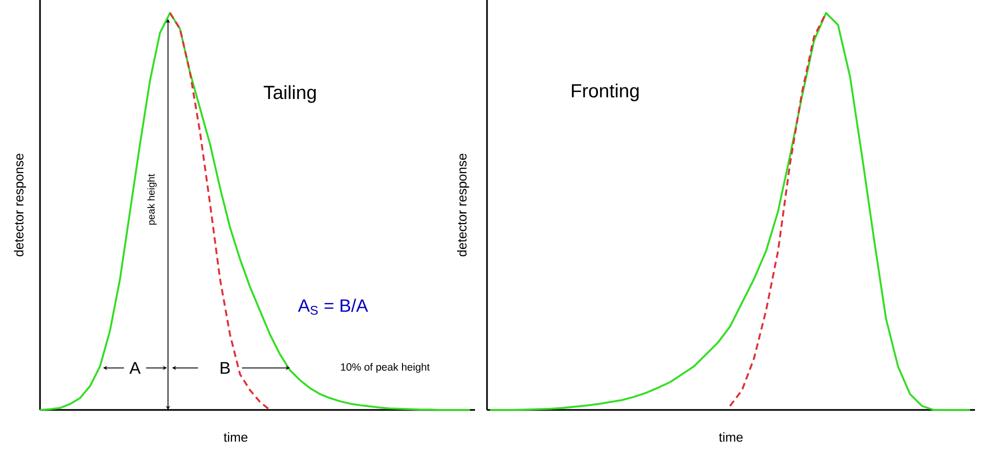 This screenshot has height=453, width=985. Describe the element at coordinates (225, 368) in the screenshot. I see `annotation: B` at that location.